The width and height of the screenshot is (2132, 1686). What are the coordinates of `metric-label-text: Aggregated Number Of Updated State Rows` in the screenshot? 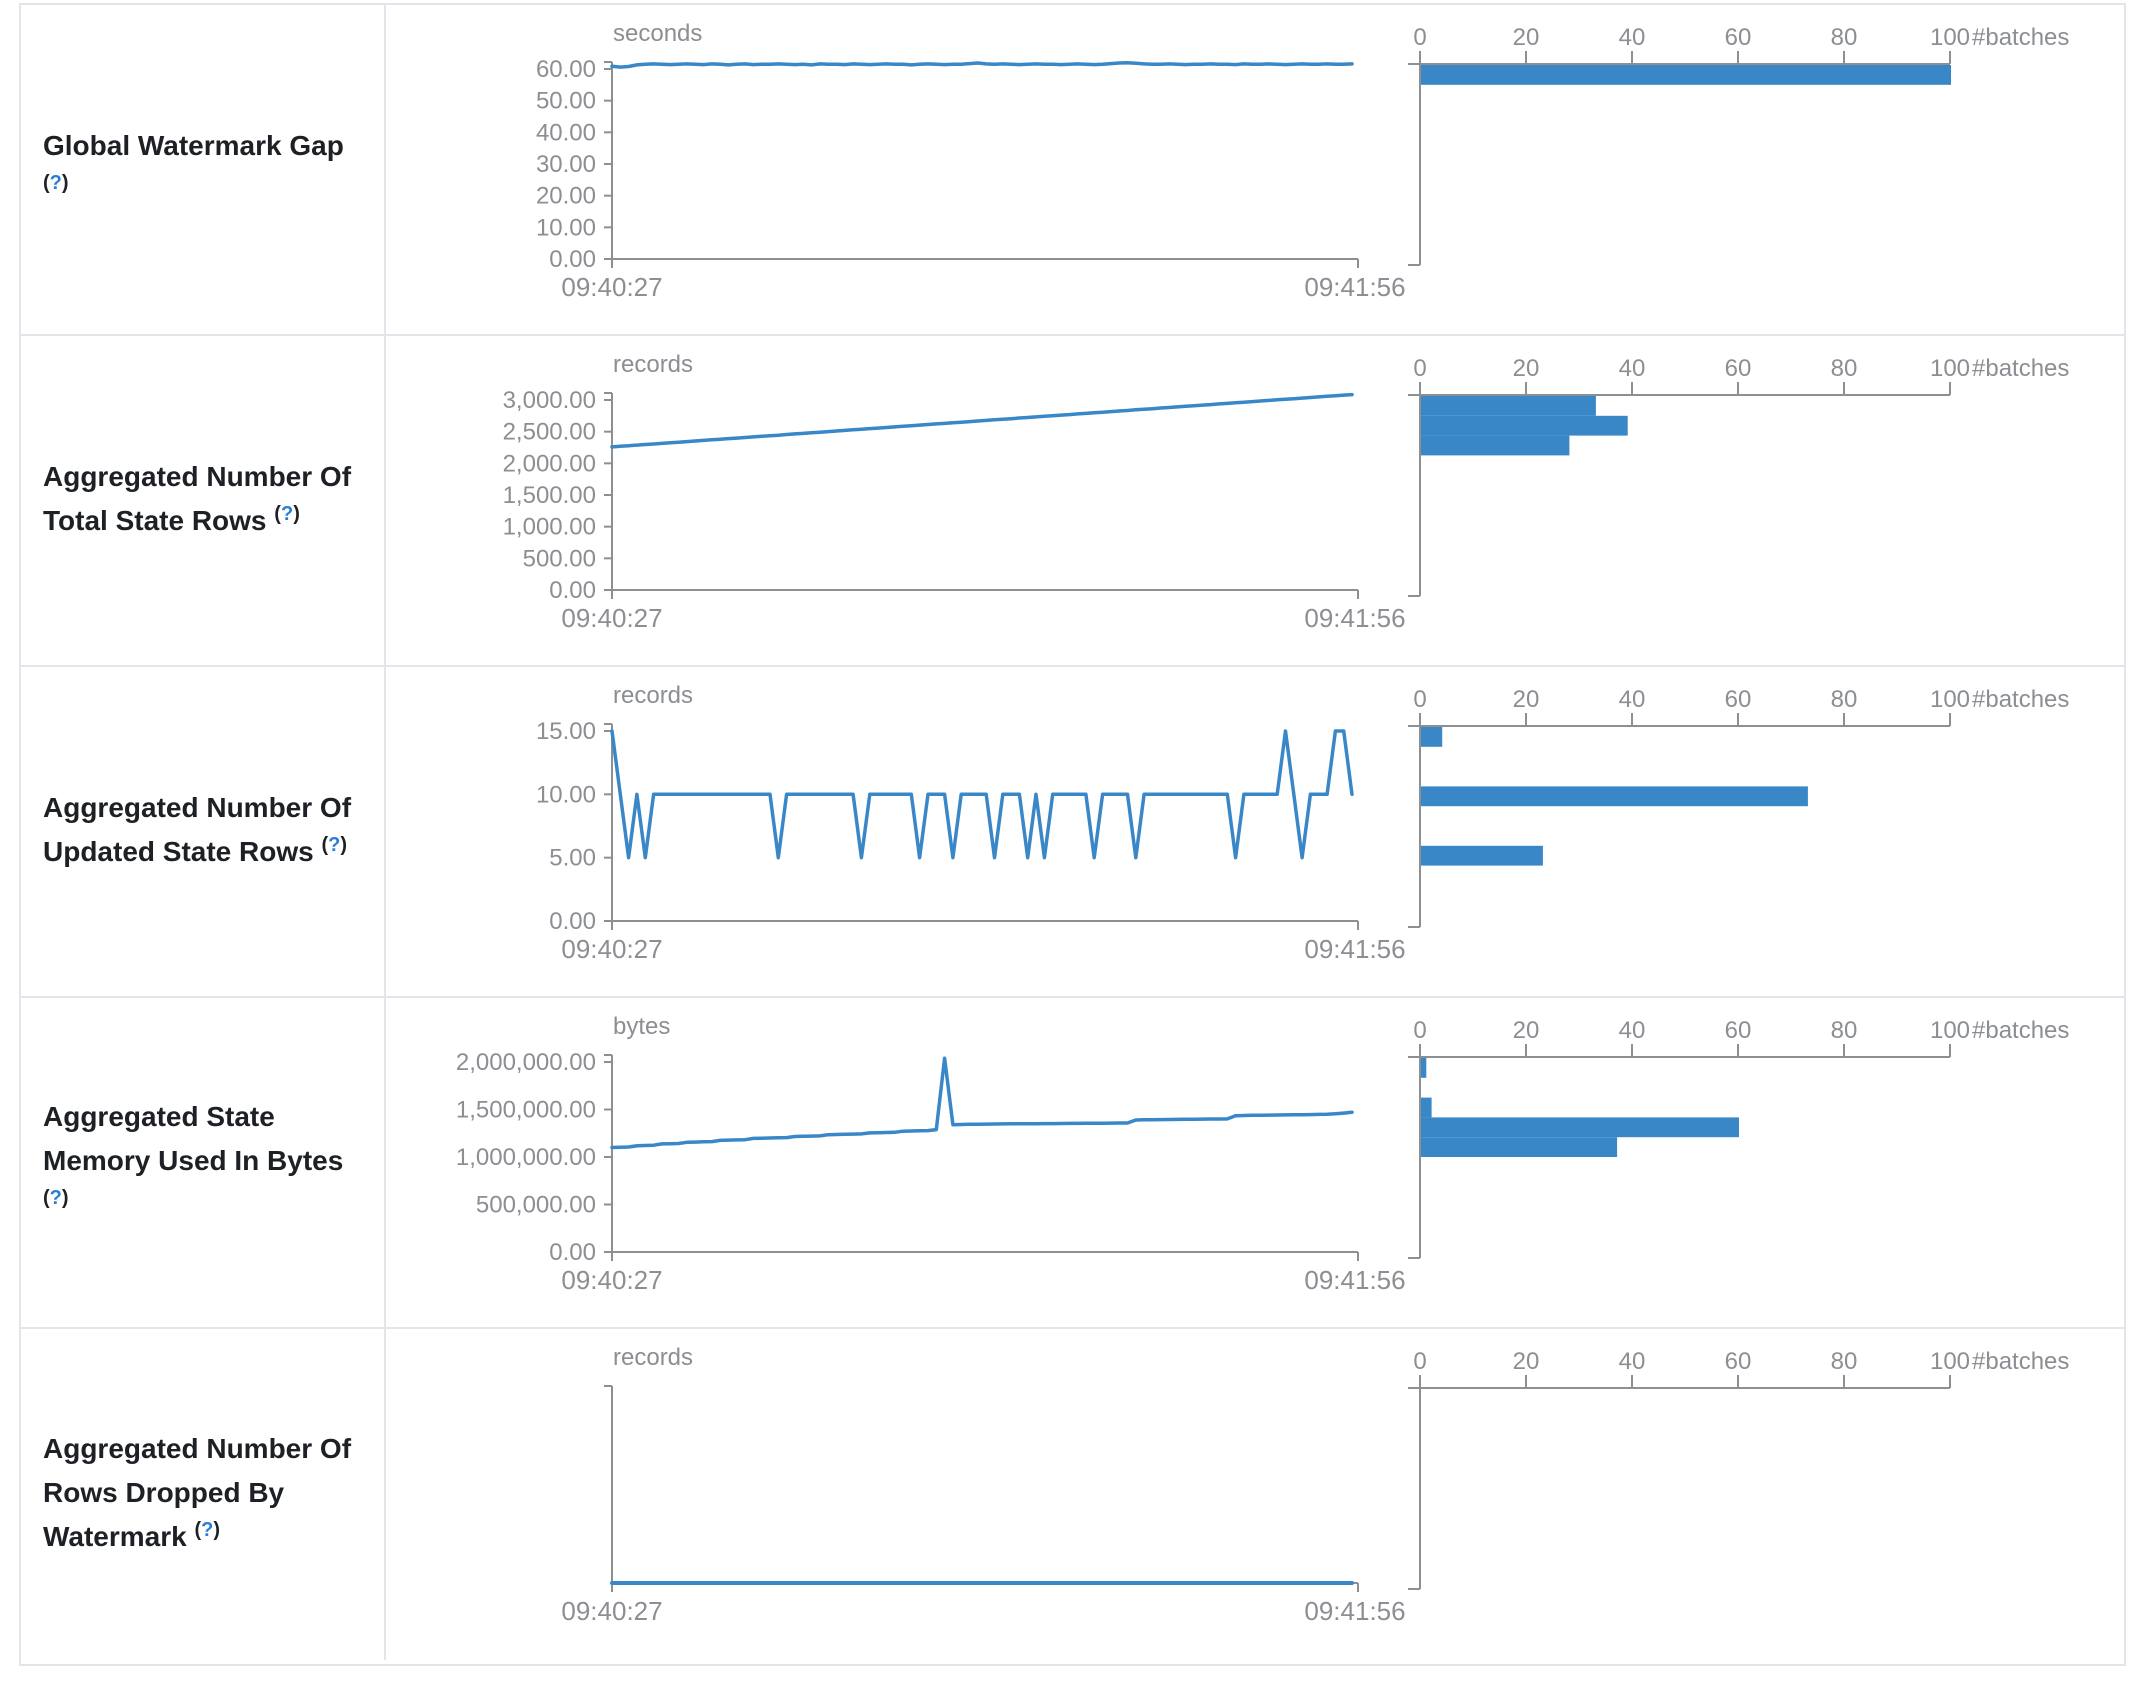 It's located at (197, 829).